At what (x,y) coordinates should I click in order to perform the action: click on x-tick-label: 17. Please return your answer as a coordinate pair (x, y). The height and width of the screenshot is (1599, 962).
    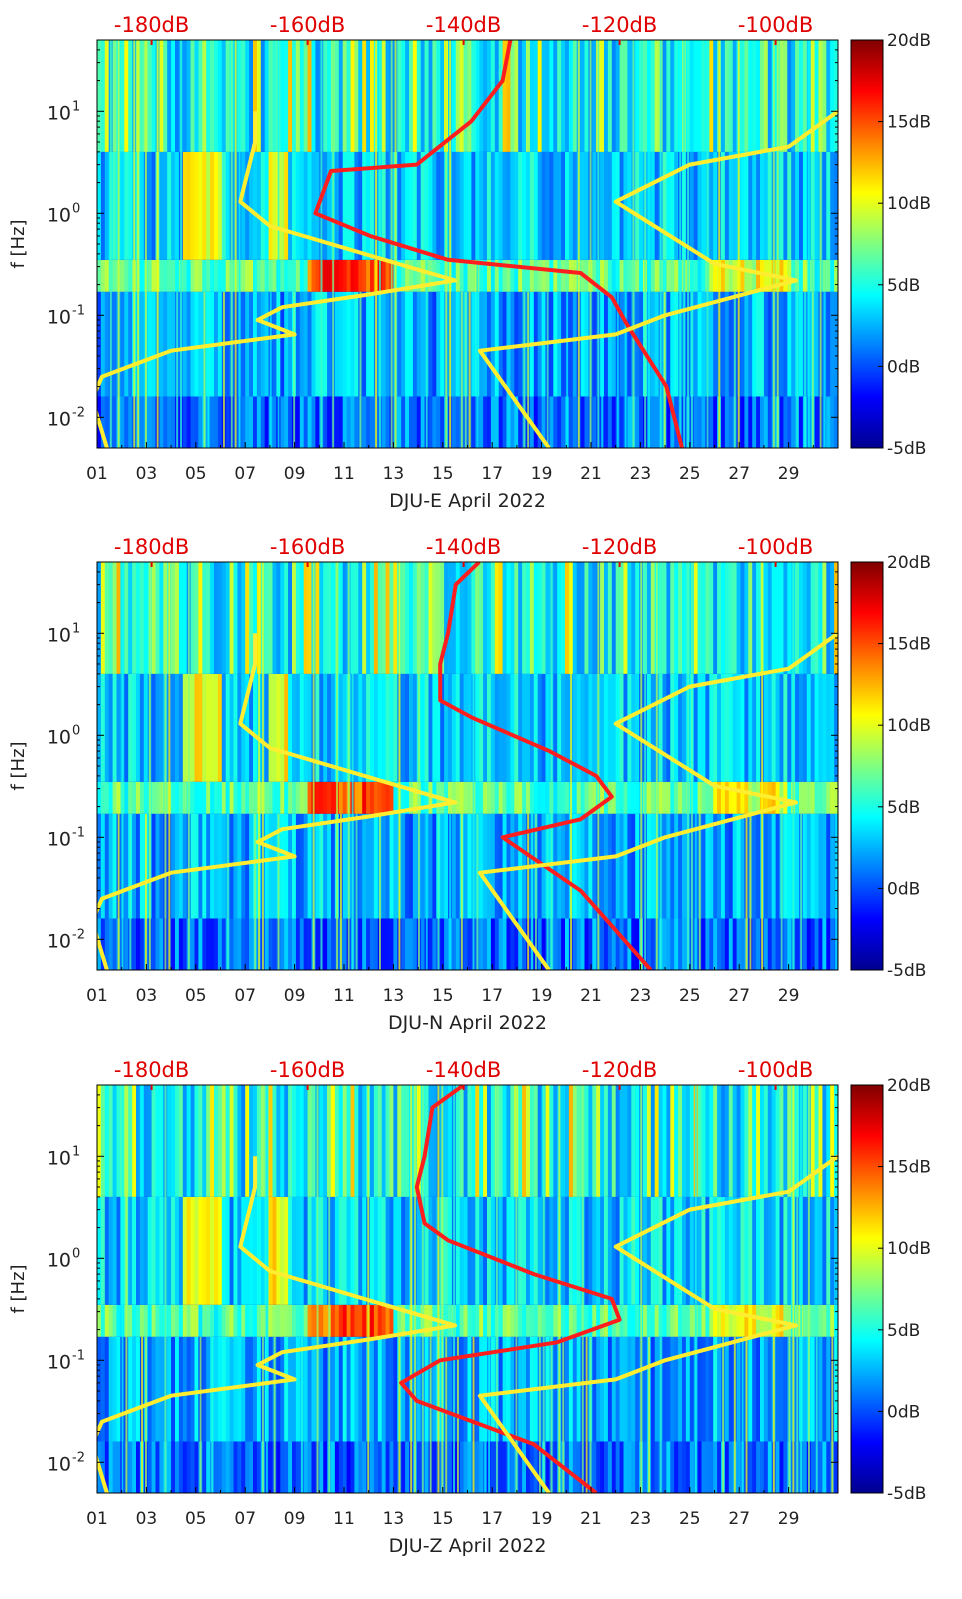
    Looking at the image, I should click on (492, 996).